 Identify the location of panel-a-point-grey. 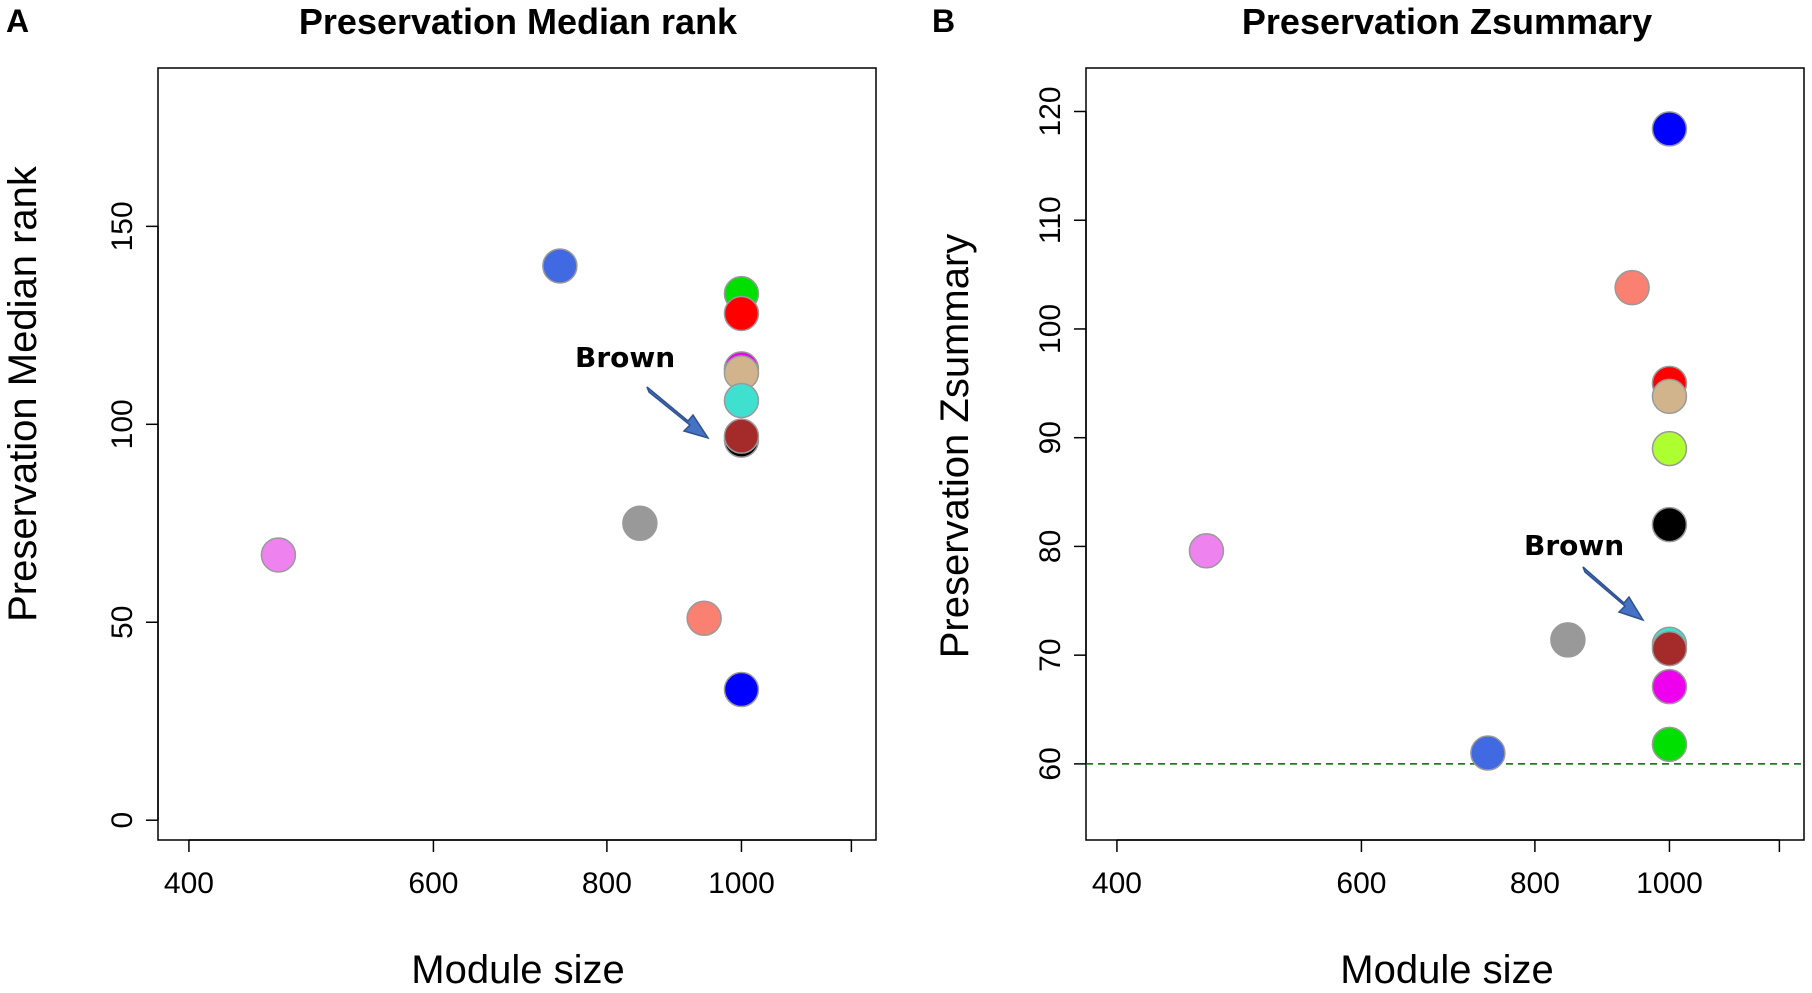
(640, 523).